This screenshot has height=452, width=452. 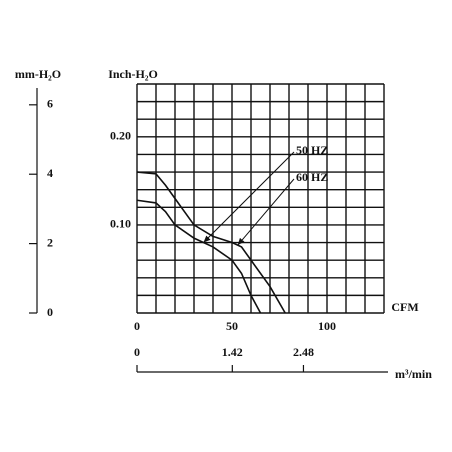 What do you see at coordinates (50, 173) in the screenshot?
I see `y2-tick-label: 4` at bounding box center [50, 173].